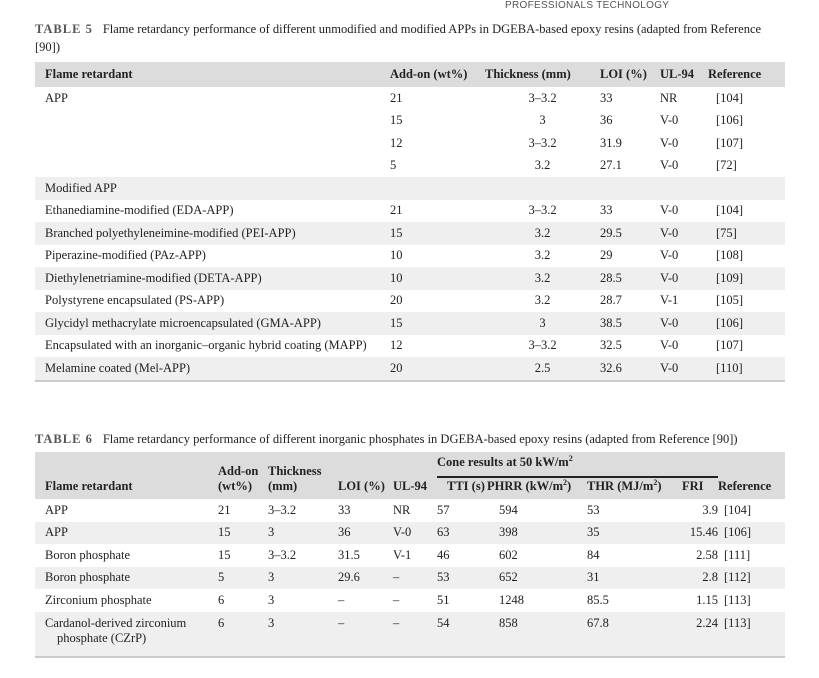 The image size is (819, 678). What do you see at coordinates (462, 578) in the screenshot?
I see `cell-tti: 53` at bounding box center [462, 578].